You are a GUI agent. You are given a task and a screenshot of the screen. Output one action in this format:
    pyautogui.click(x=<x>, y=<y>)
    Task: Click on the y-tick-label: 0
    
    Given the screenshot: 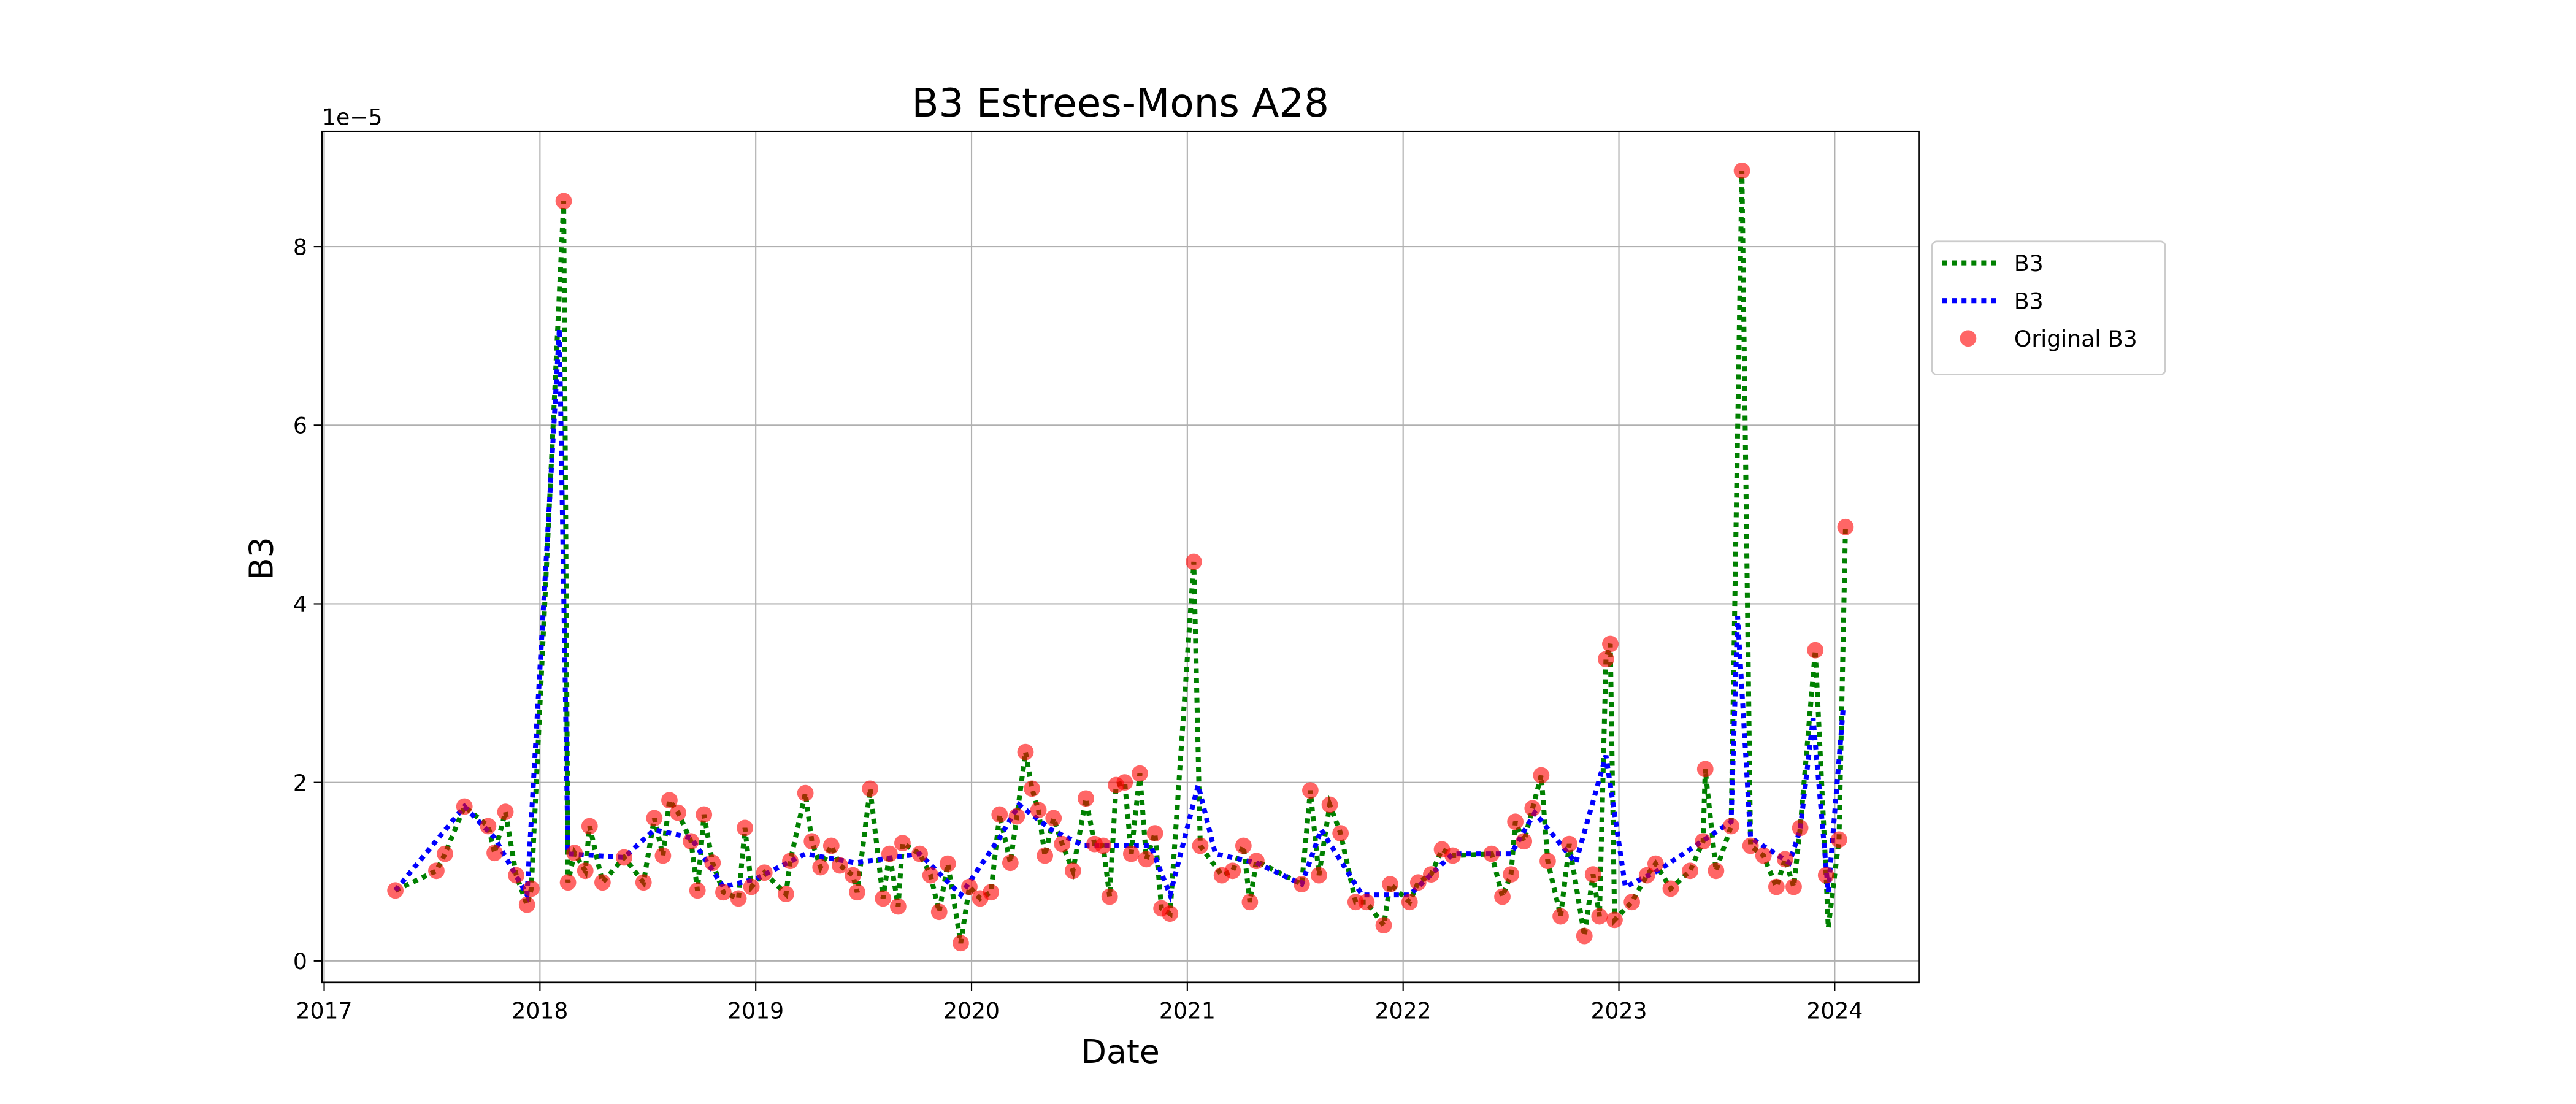 What is the action you would take?
    pyautogui.click(x=300, y=961)
    